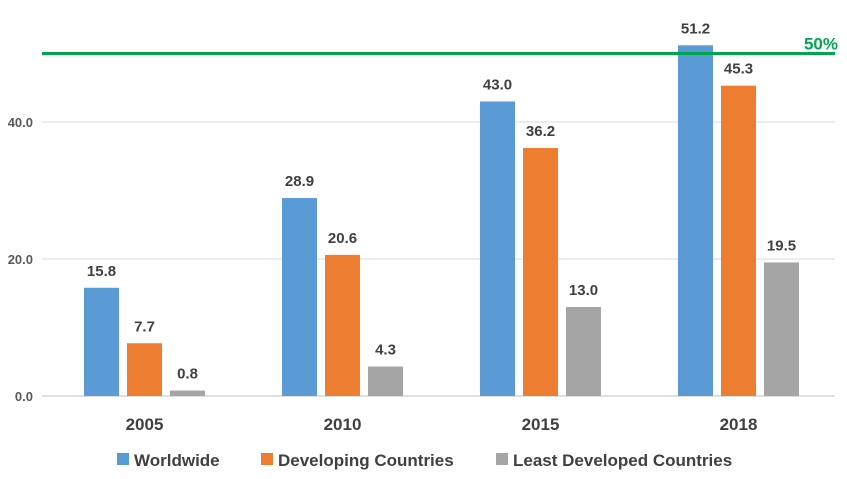 Image resolution: width=847 pixels, height=479 pixels. What do you see at coordinates (101, 271) in the screenshot?
I see `data-label-worldwide-2005: 15.8` at bounding box center [101, 271].